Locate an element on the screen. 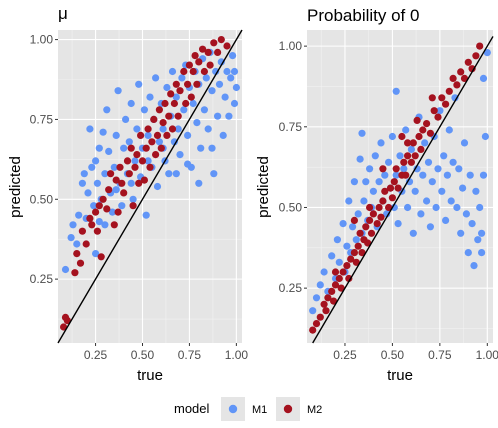 The width and height of the screenshot is (498, 428). mu-y-tick-label: 0.25 is located at coordinates (42, 279).